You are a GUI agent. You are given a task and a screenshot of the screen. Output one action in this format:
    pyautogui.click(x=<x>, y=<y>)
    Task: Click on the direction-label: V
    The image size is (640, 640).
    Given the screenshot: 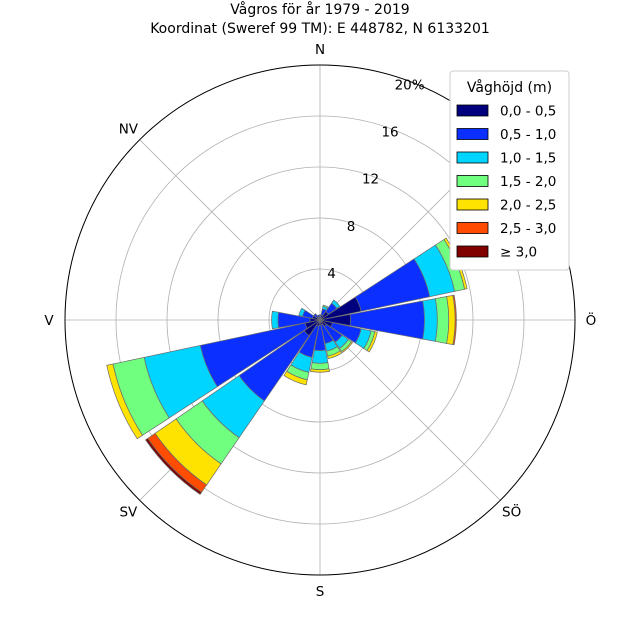 What is the action you would take?
    pyautogui.click(x=49, y=321)
    